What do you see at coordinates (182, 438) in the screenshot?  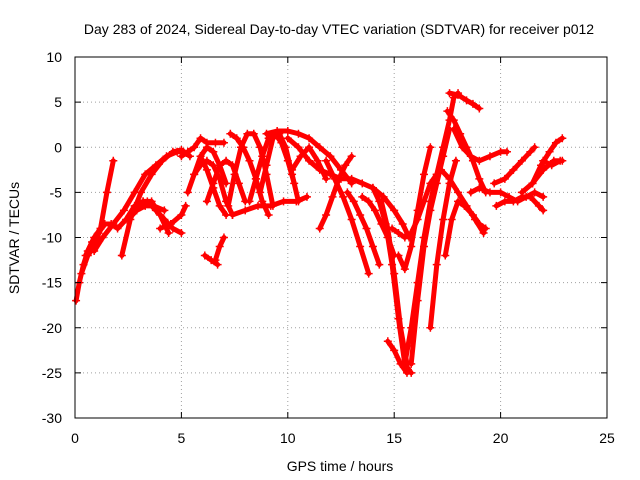 I see `x-tick-label: 5` at bounding box center [182, 438].